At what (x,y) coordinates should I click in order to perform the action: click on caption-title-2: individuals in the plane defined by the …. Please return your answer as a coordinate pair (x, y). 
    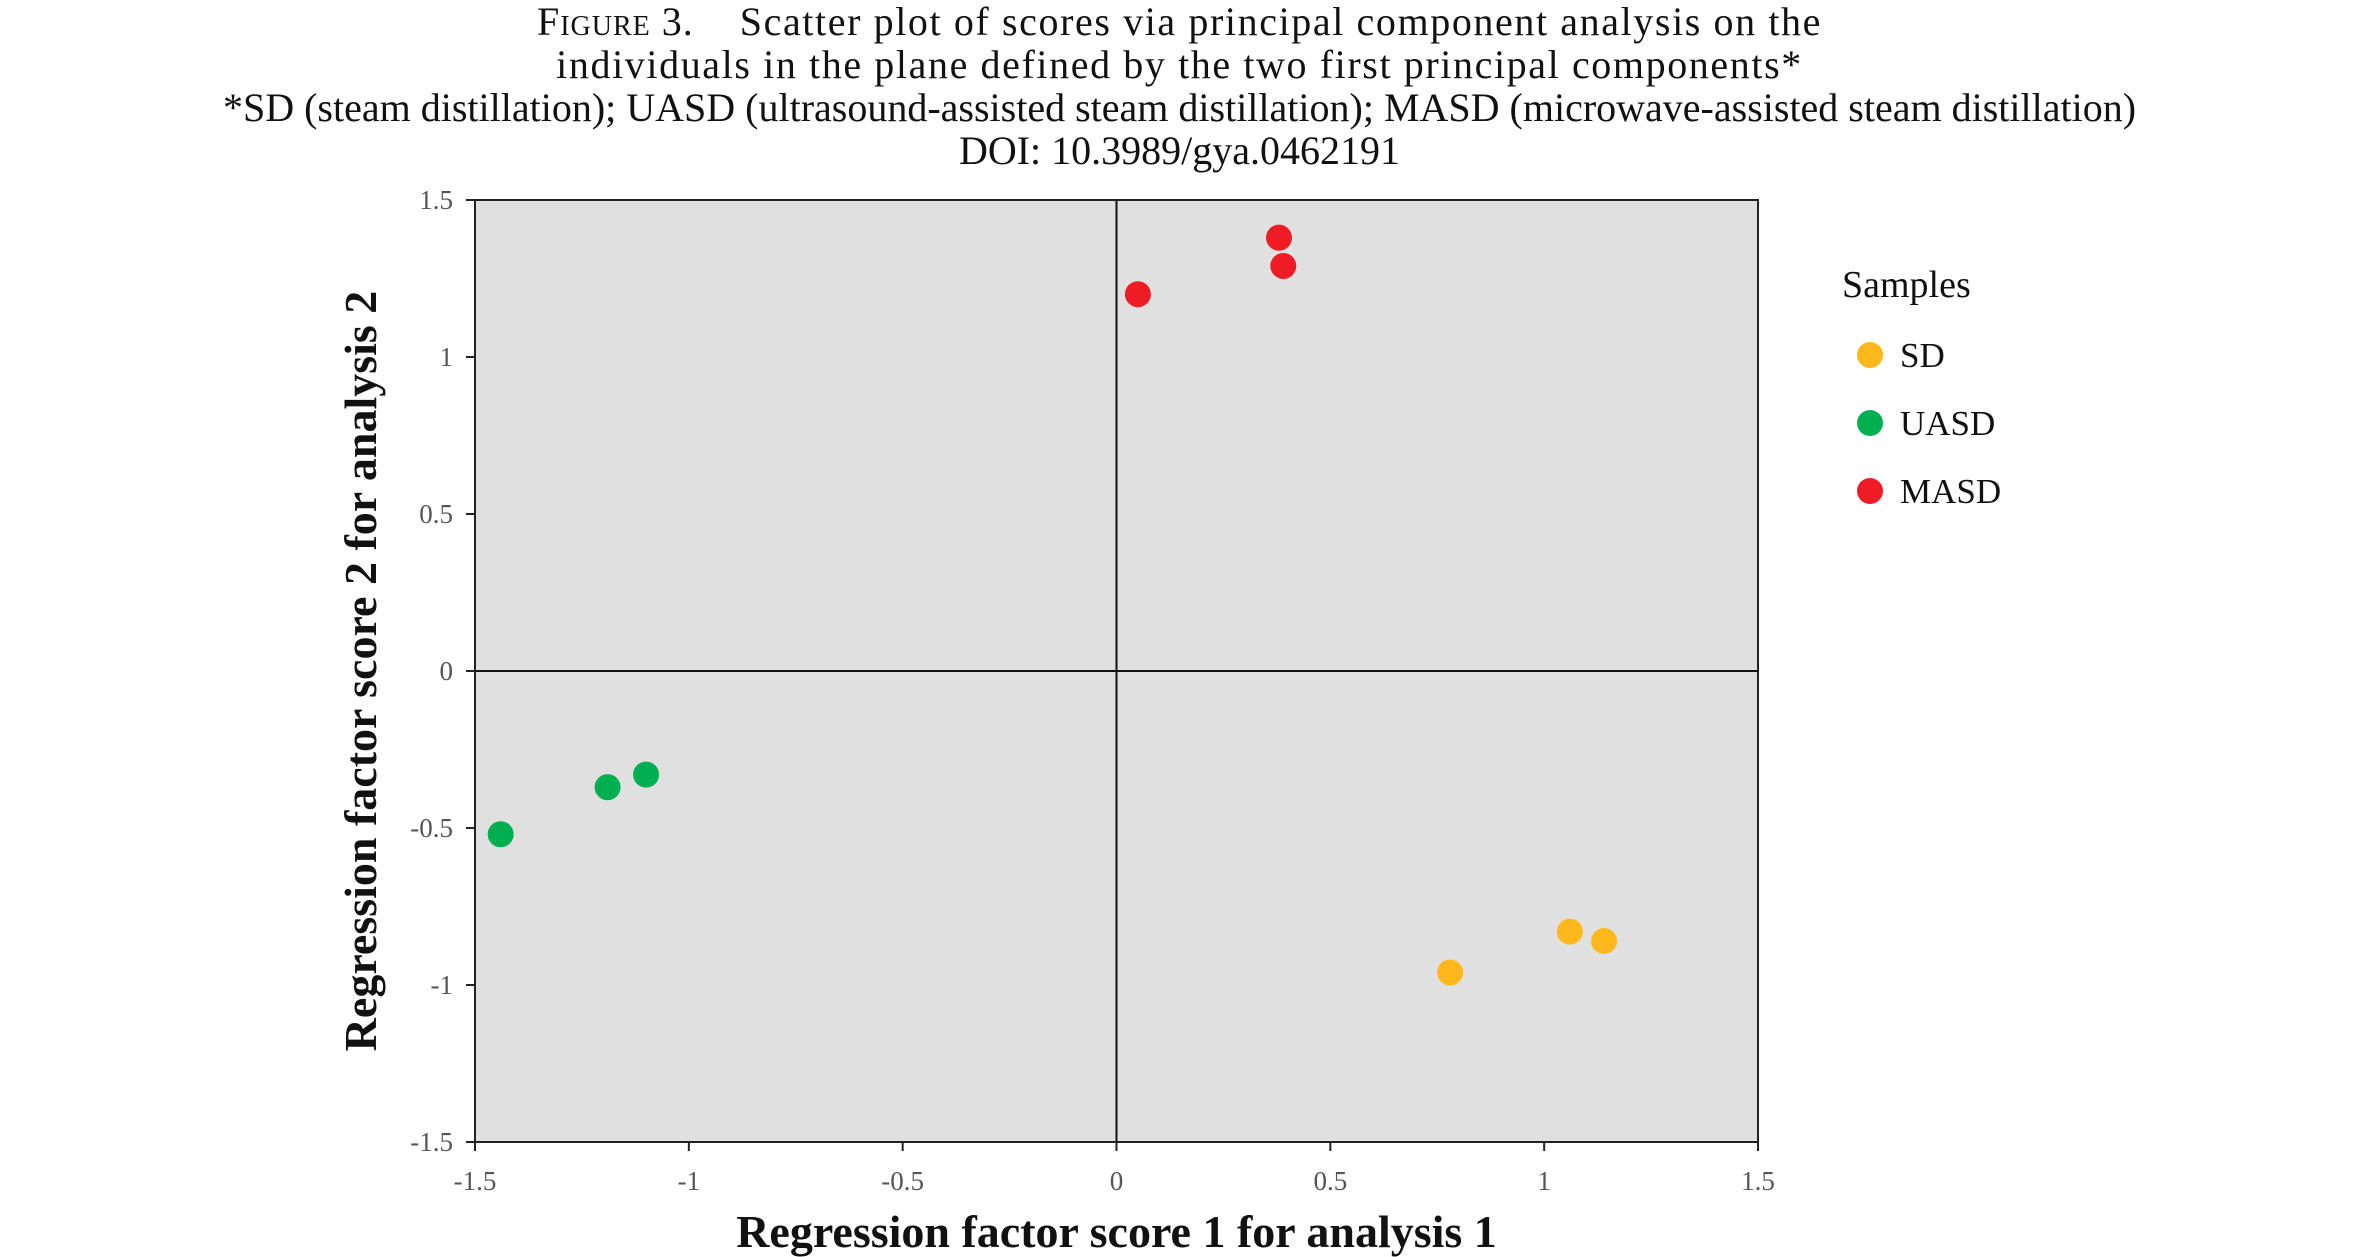
    Looking at the image, I should click on (1179, 64).